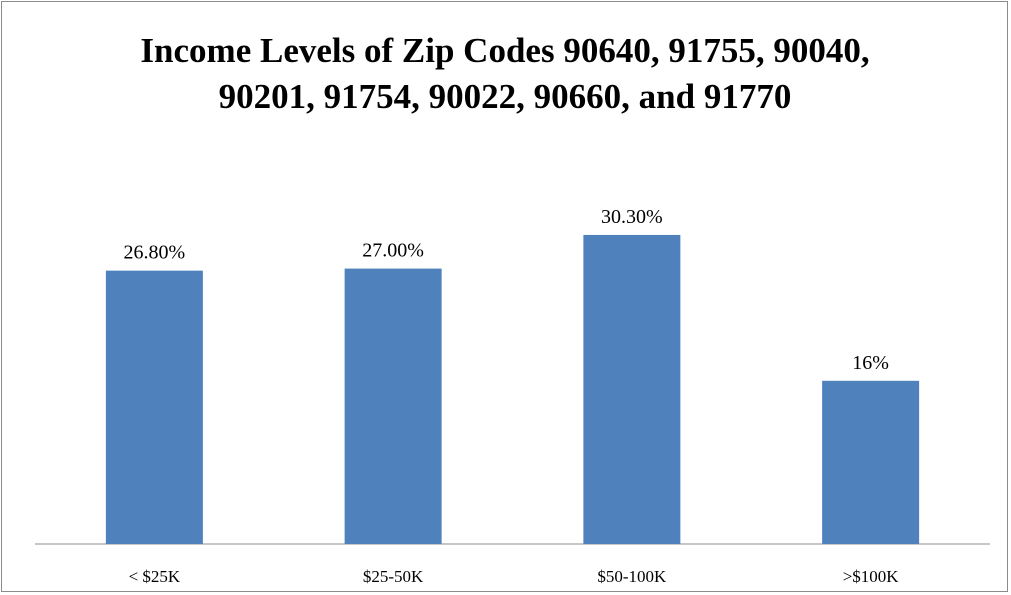 The width and height of the screenshot is (1011, 595). I want to click on x-tick-label: $50-100K, so click(632, 576).